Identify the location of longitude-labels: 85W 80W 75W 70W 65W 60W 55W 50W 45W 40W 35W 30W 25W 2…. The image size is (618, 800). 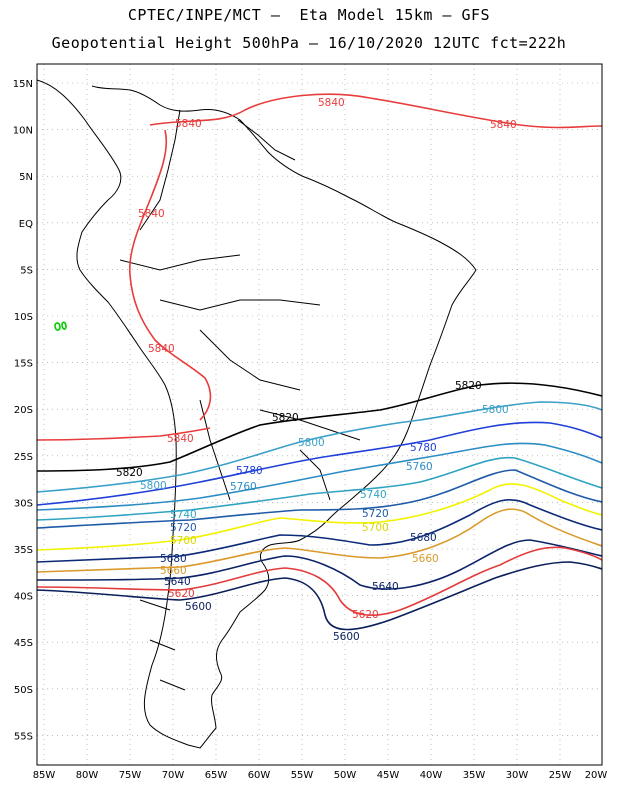
(320, 775).